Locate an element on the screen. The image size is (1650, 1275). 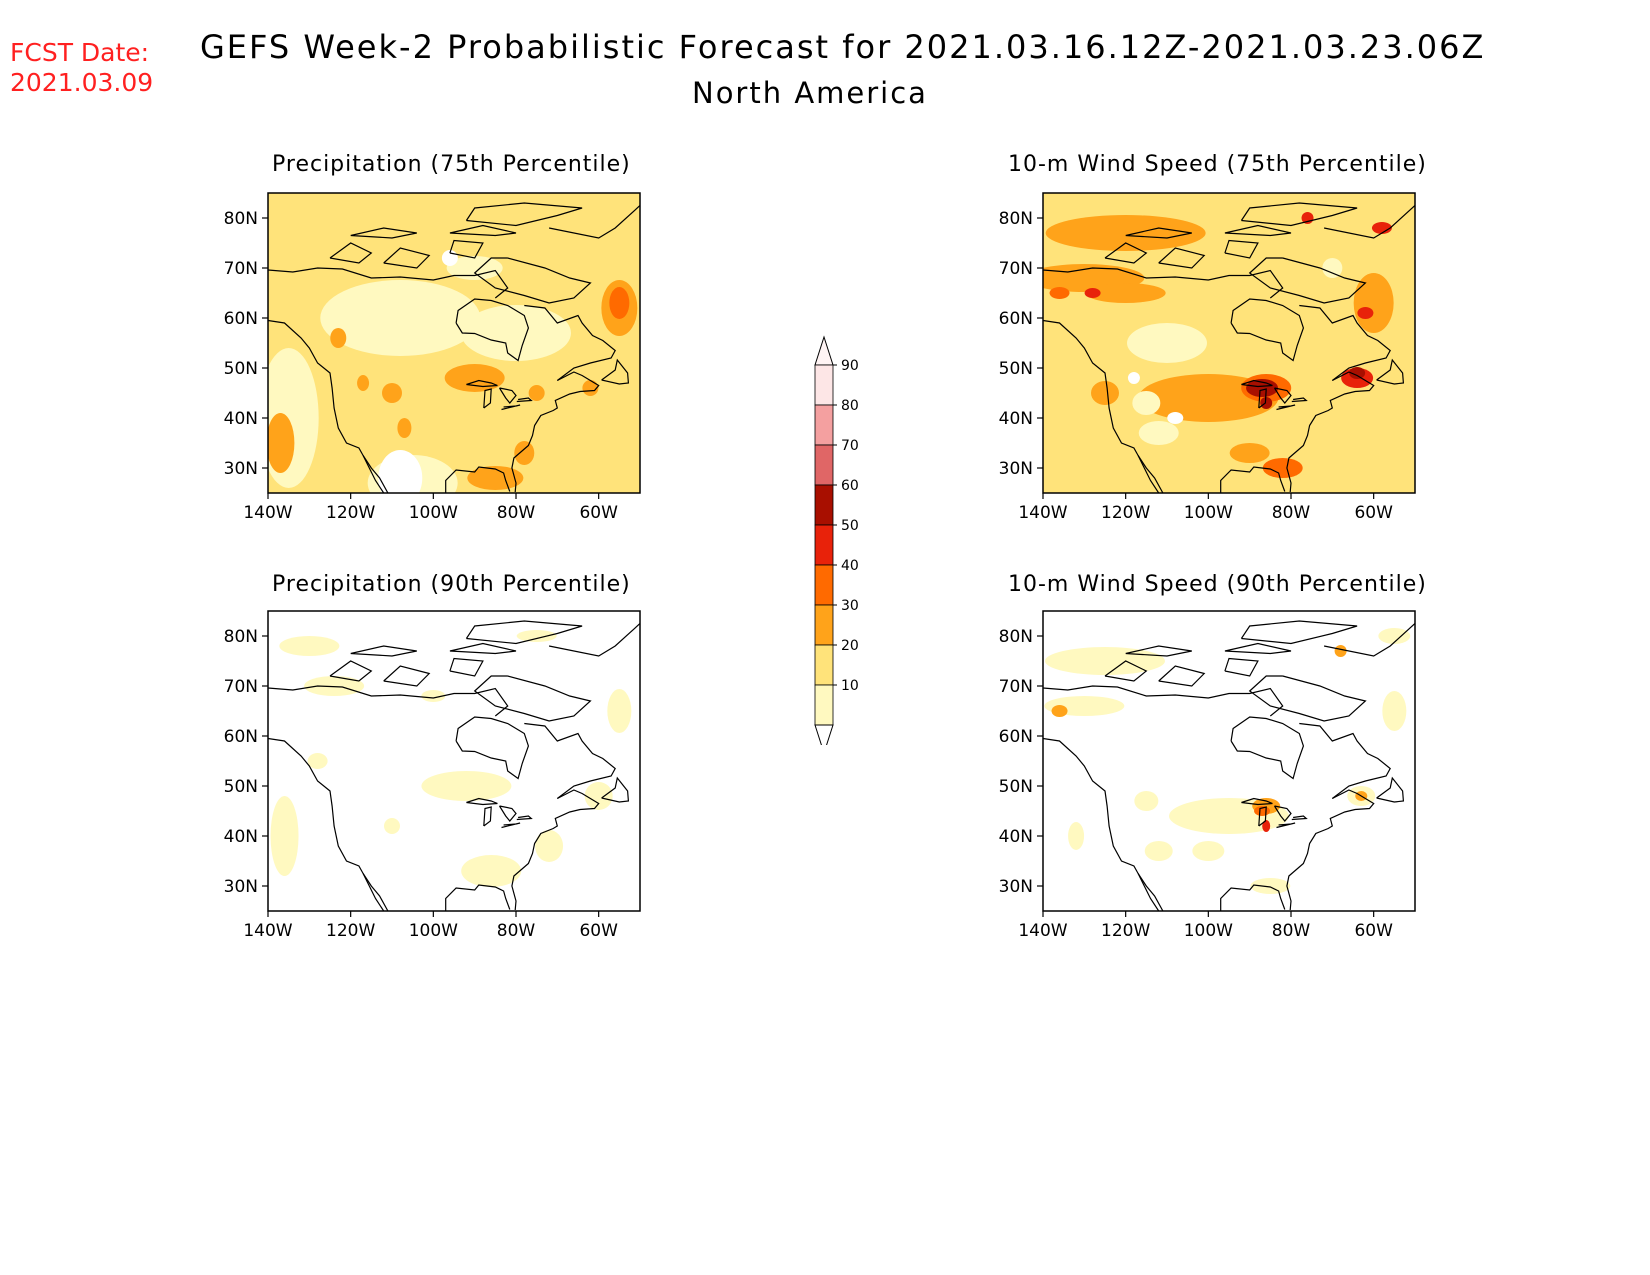
panel-title-wind90: 10-m Wind Speed (90th Percentile) is located at coordinates (1217, 584).